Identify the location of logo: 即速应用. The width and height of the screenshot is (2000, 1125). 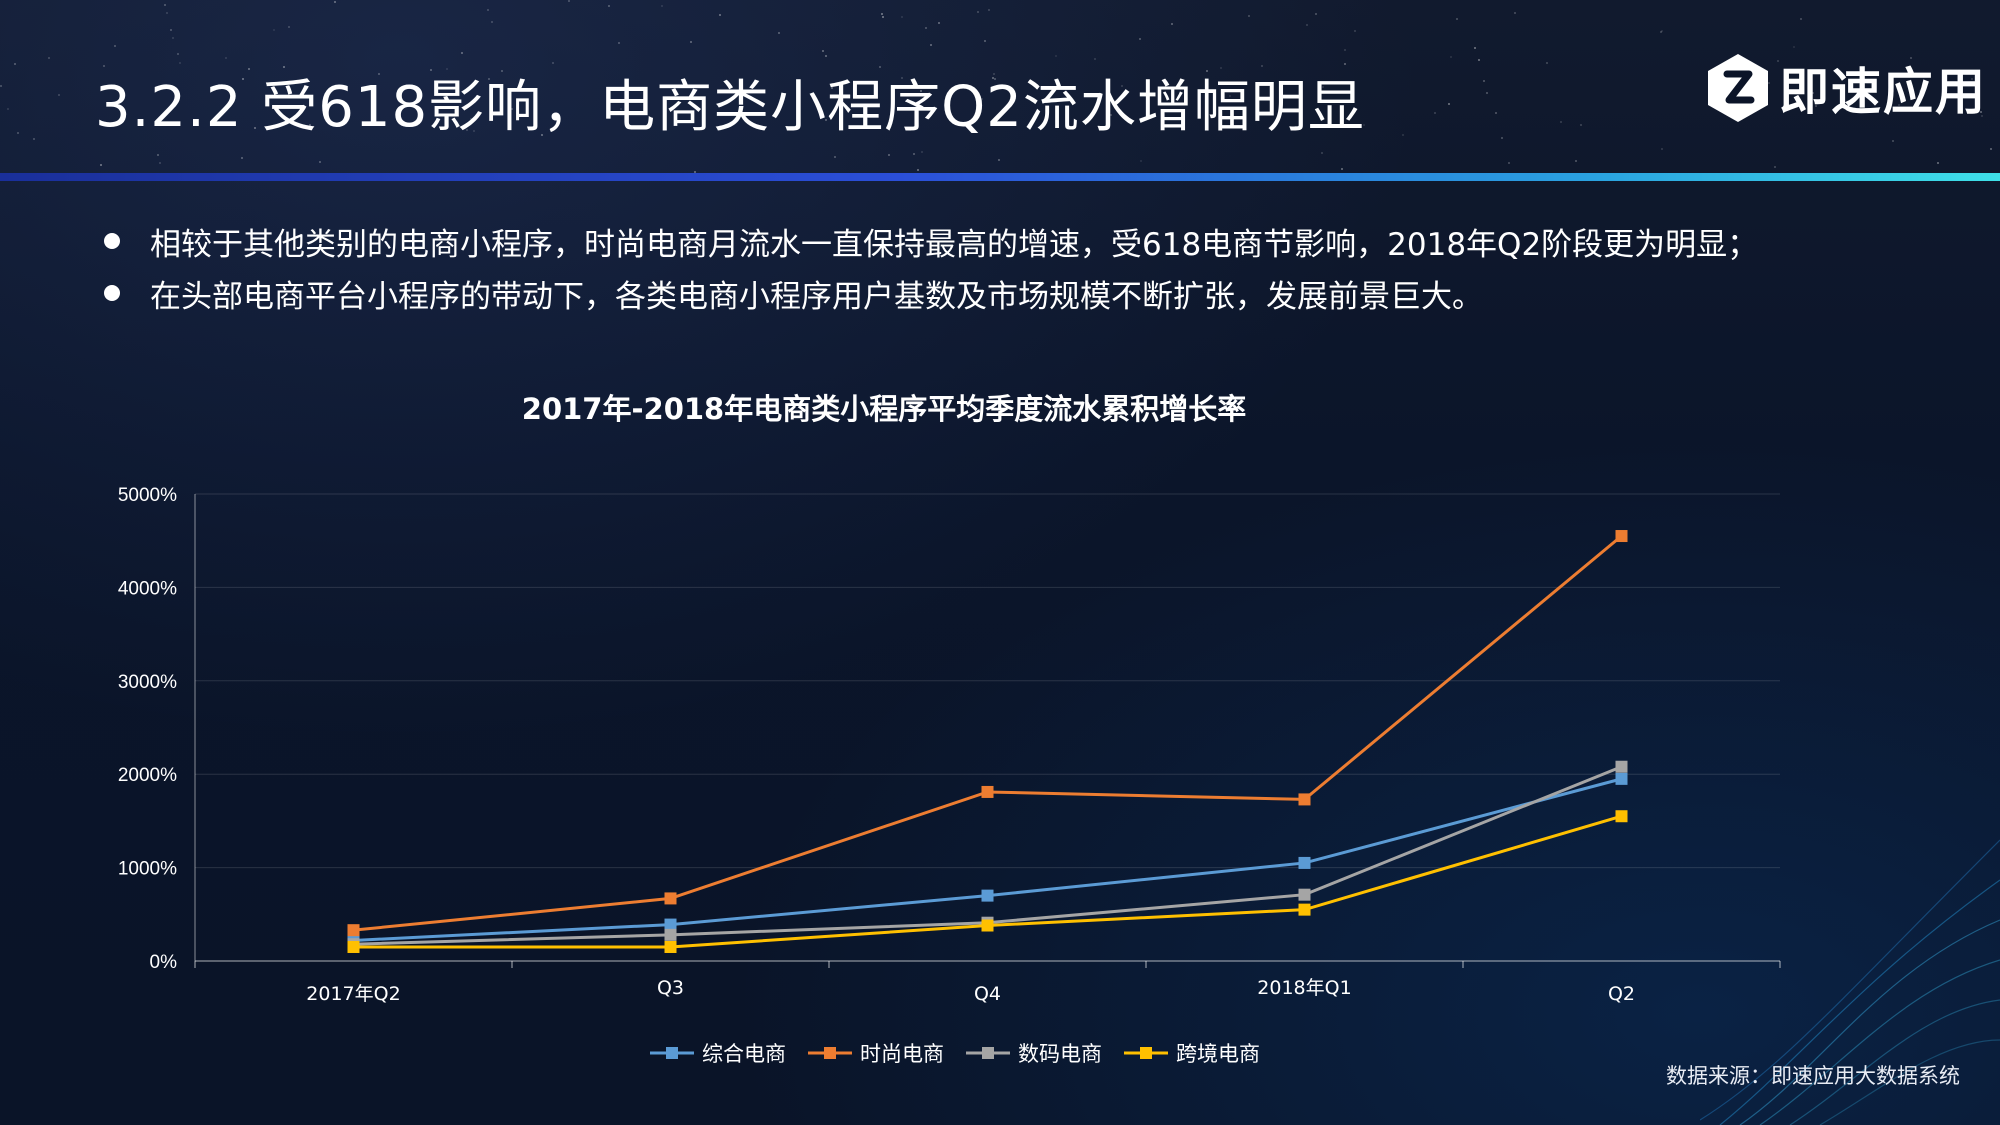
(1846, 88).